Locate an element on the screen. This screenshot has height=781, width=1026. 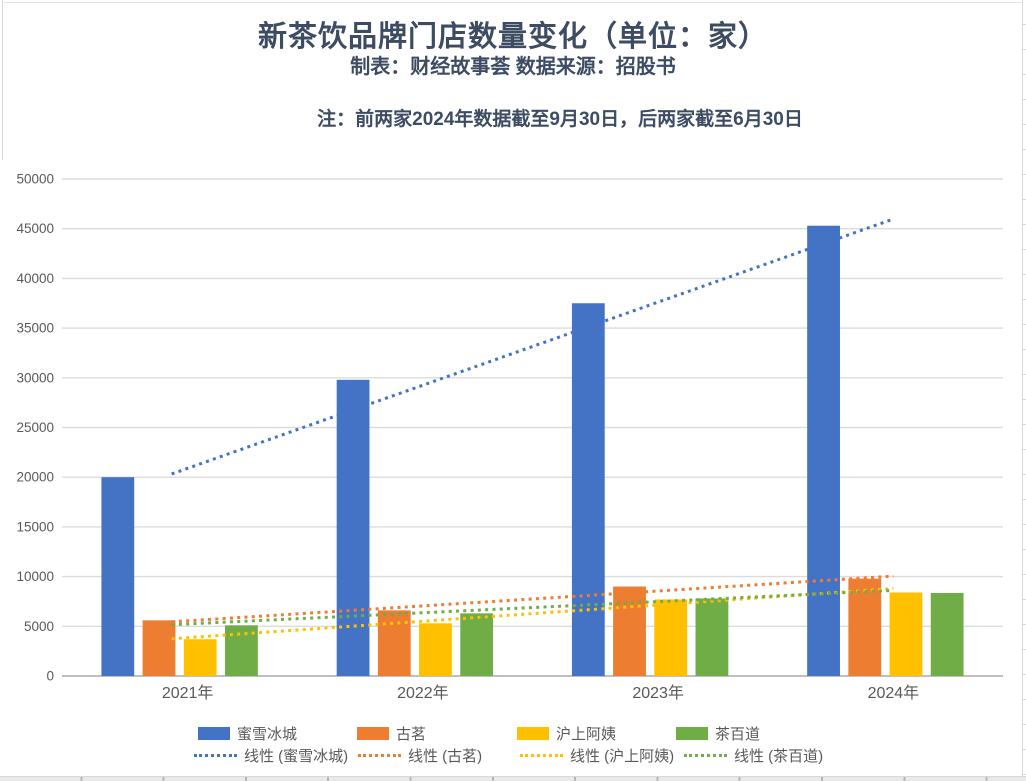
y-axis-tick-label: 50000 is located at coordinates (35, 179).